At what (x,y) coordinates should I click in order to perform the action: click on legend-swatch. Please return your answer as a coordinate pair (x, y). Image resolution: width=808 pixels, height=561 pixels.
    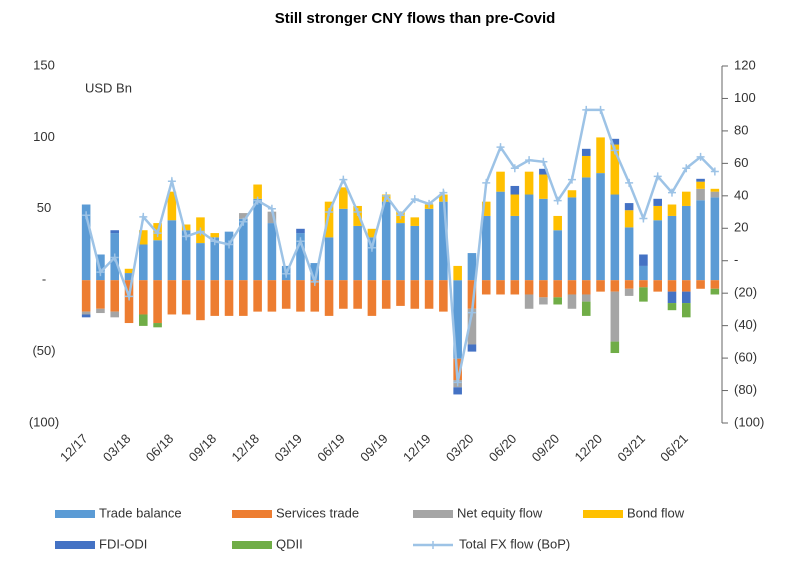
    Looking at the image, I should click on (75, 545).